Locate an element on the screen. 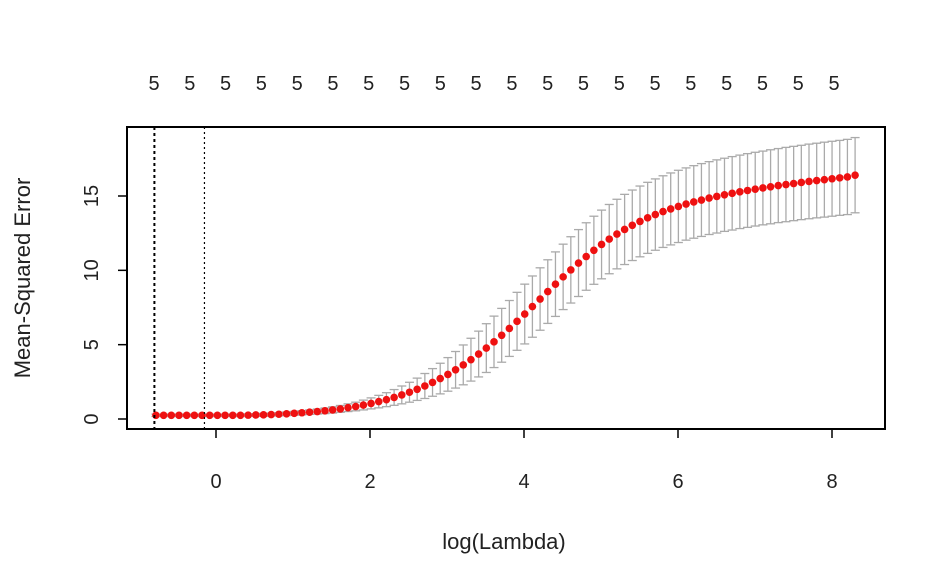 The height and width of the screenshot is (587, 950). x-tick-label: 6 is located at coordinates (677, 482).